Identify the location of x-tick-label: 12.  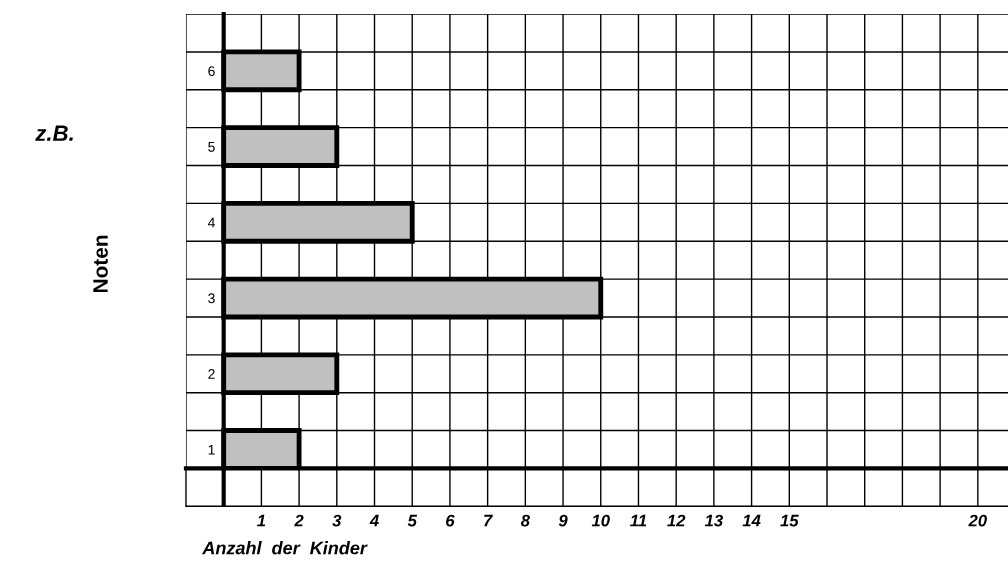
(676, 520).